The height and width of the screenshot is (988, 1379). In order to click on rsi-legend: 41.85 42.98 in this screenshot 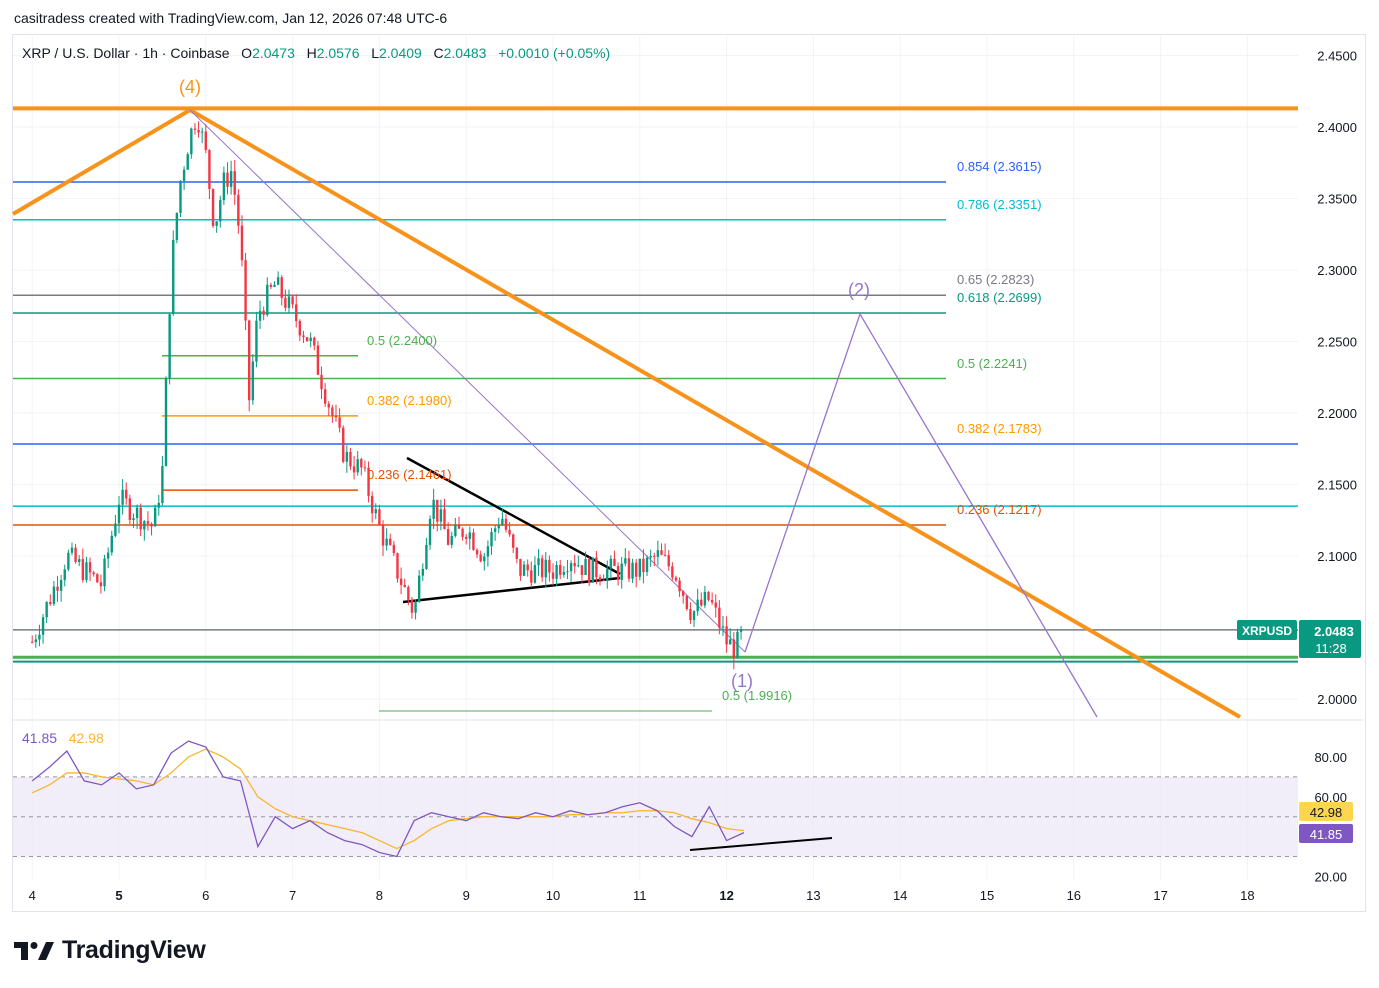, I will do `click(63, 738)`.